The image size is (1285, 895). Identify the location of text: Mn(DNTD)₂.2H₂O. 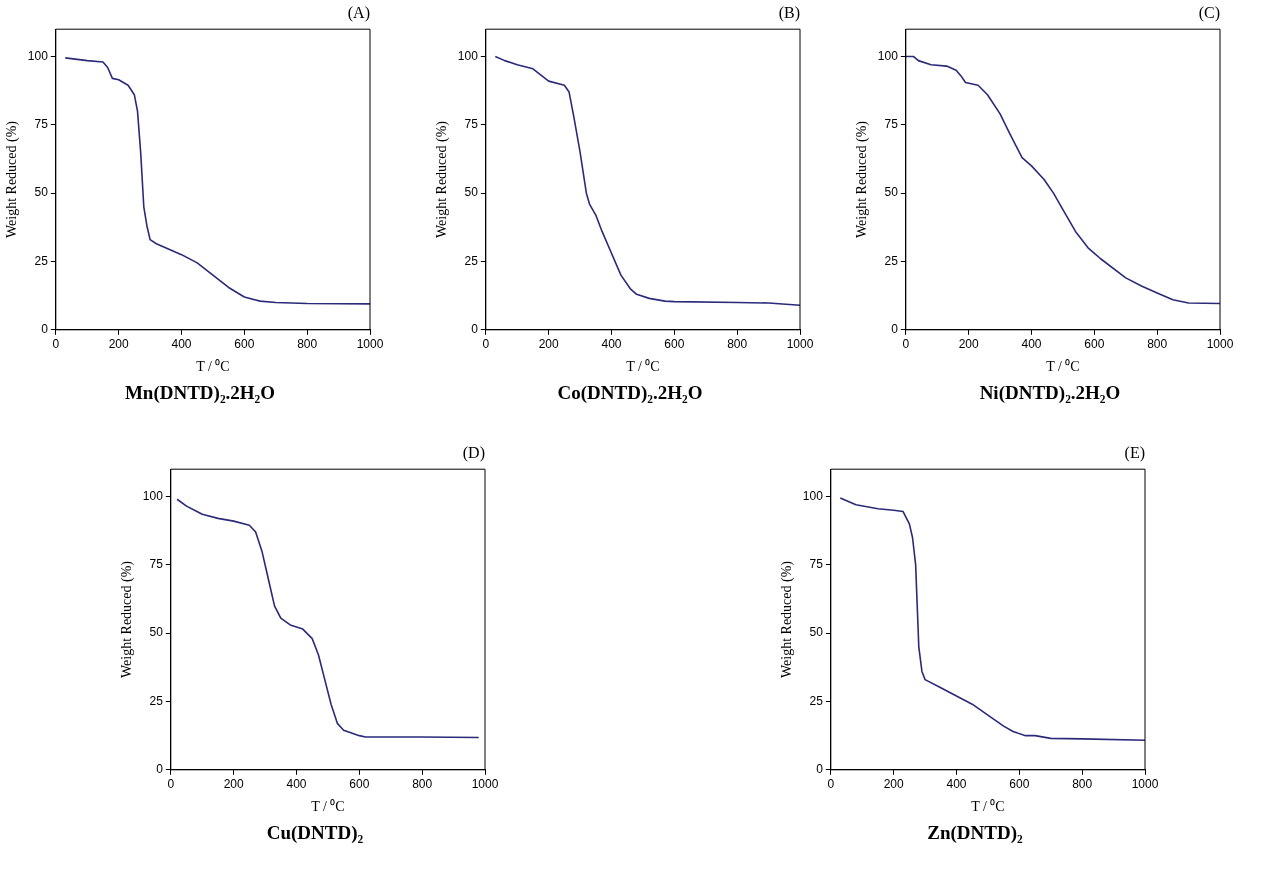
(200, 393).